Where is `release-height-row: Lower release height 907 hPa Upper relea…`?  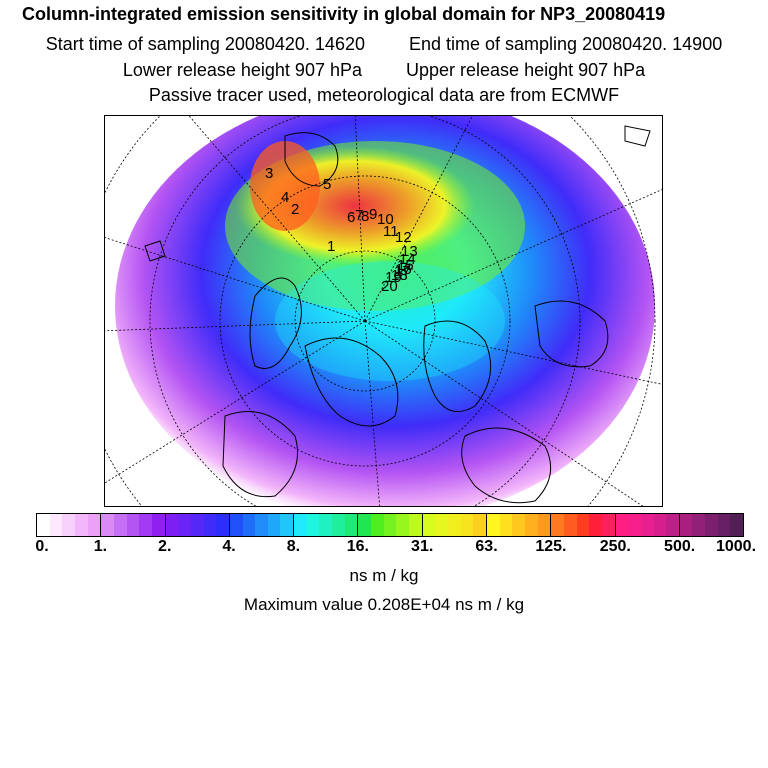 release-height-row: Lower release height 907 hPa Upper relea… is located at coordinates (384, 70).